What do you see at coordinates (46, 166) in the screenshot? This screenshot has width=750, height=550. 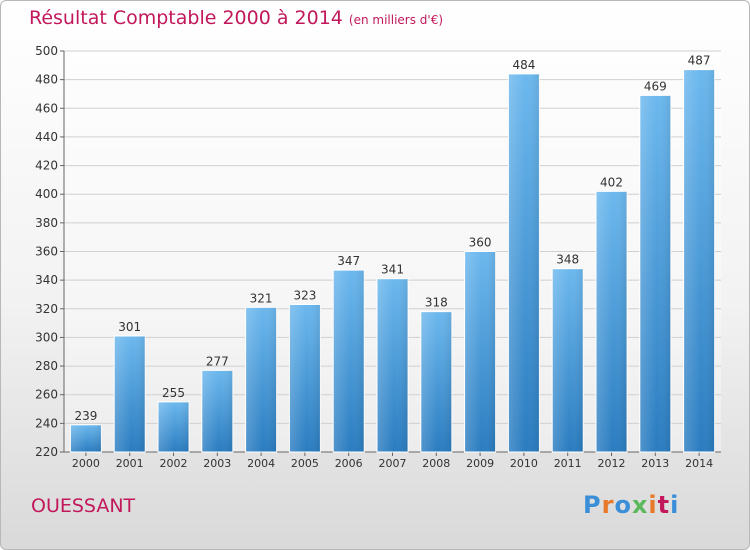 I see `y-tick-label: 420` at bounding box center [46, 166].